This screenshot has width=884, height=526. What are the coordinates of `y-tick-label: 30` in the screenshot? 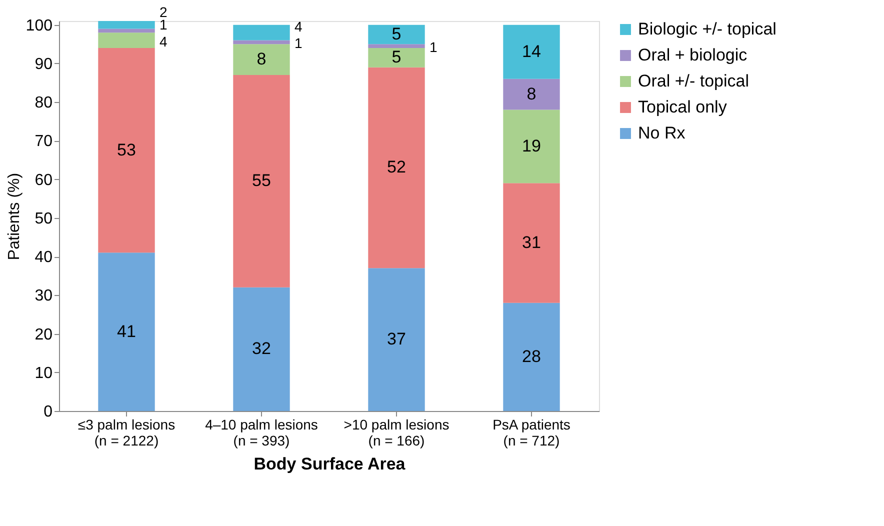 It's located at (43, 296).